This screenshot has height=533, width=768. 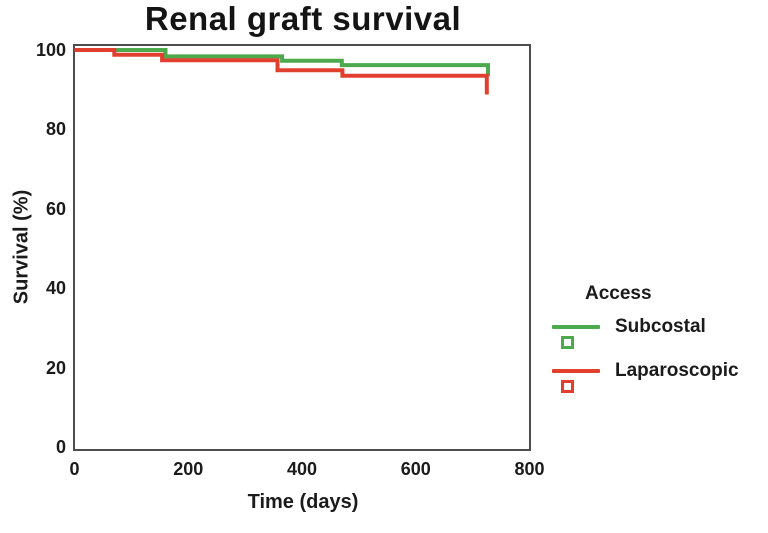 I want to click on legend-entry-subcostal: Subcostal, so click(x=659, y=332).